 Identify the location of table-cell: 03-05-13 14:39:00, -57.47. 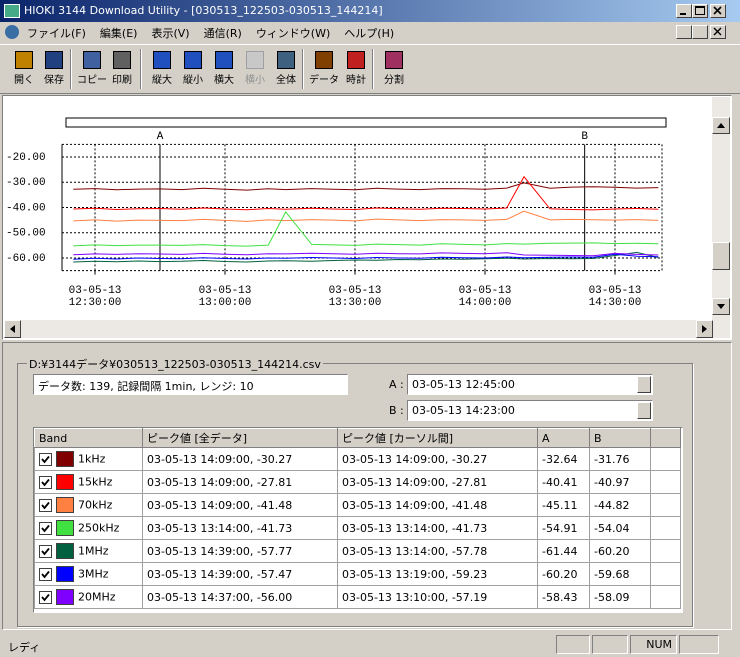
(240, 574).